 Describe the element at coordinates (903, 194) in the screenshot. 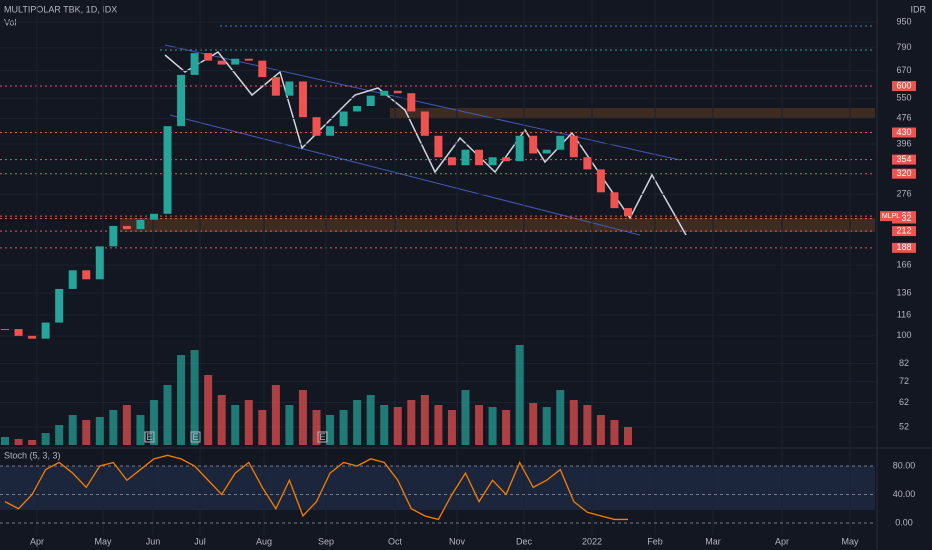

I see `y-tick-label: 276` at that location.